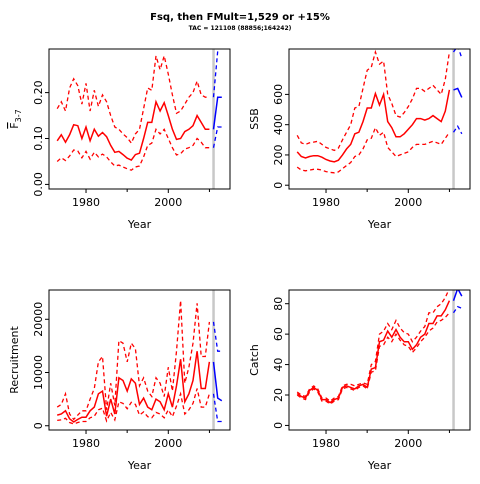 The width and height of the screenshot is (480, 484). Describe the element at coordinates (278, 304) in the screenshot. I see `y-tick-label: 80` at that location.